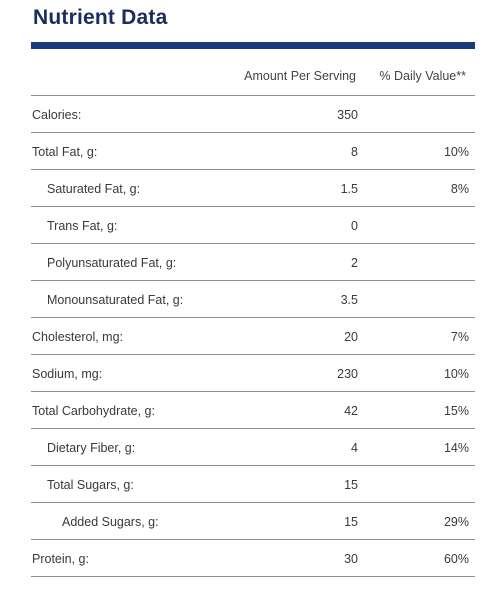 The height and width of the screenshot is (595, 495). What do you see at coordinates (351, 559) in the screenshot?
I see `nutrient-amount: 30` at bounding box center [351, 559].